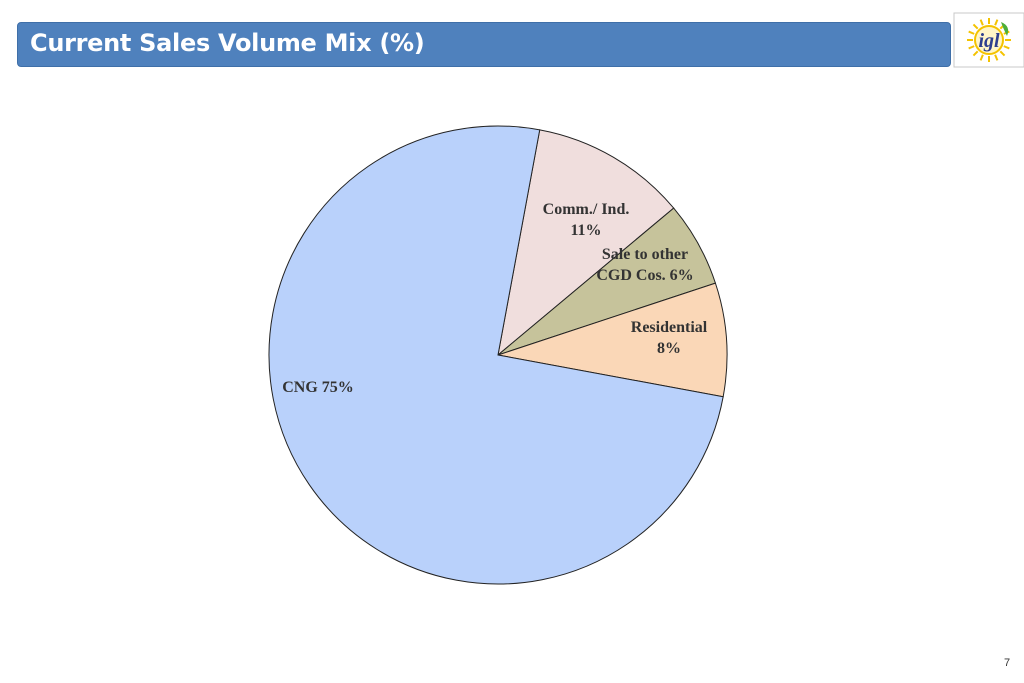 This screenshot has width=1024, height=683. What do you see at coordinates (227, 43) in the screenshot?
I see `page-title: Current Sales Volume Mix (%)` at bounding box center [227, 43].